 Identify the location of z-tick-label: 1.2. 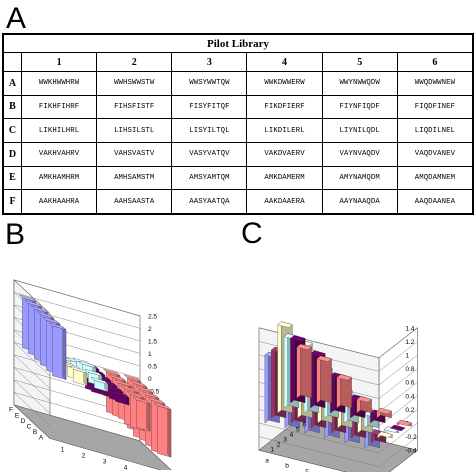
(409, 342).